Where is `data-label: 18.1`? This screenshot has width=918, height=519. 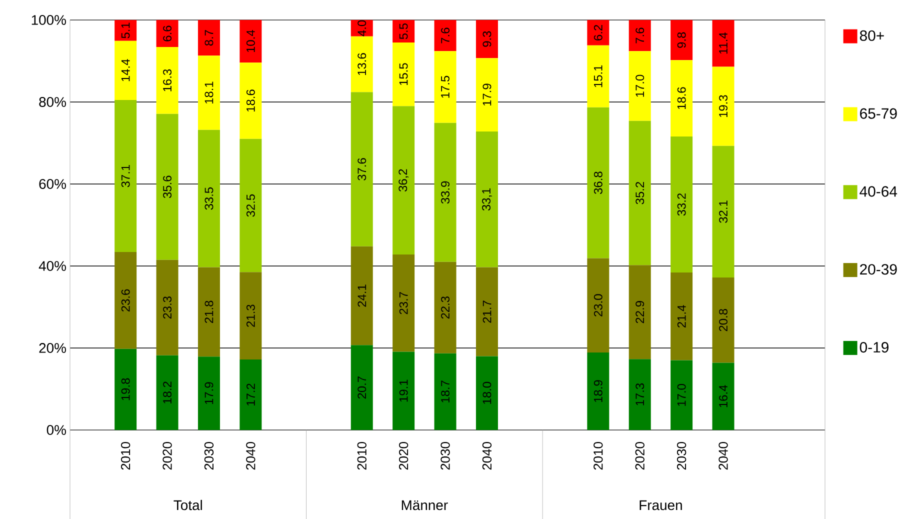
data-label: 18.1 is located at coordinates (209, 93).